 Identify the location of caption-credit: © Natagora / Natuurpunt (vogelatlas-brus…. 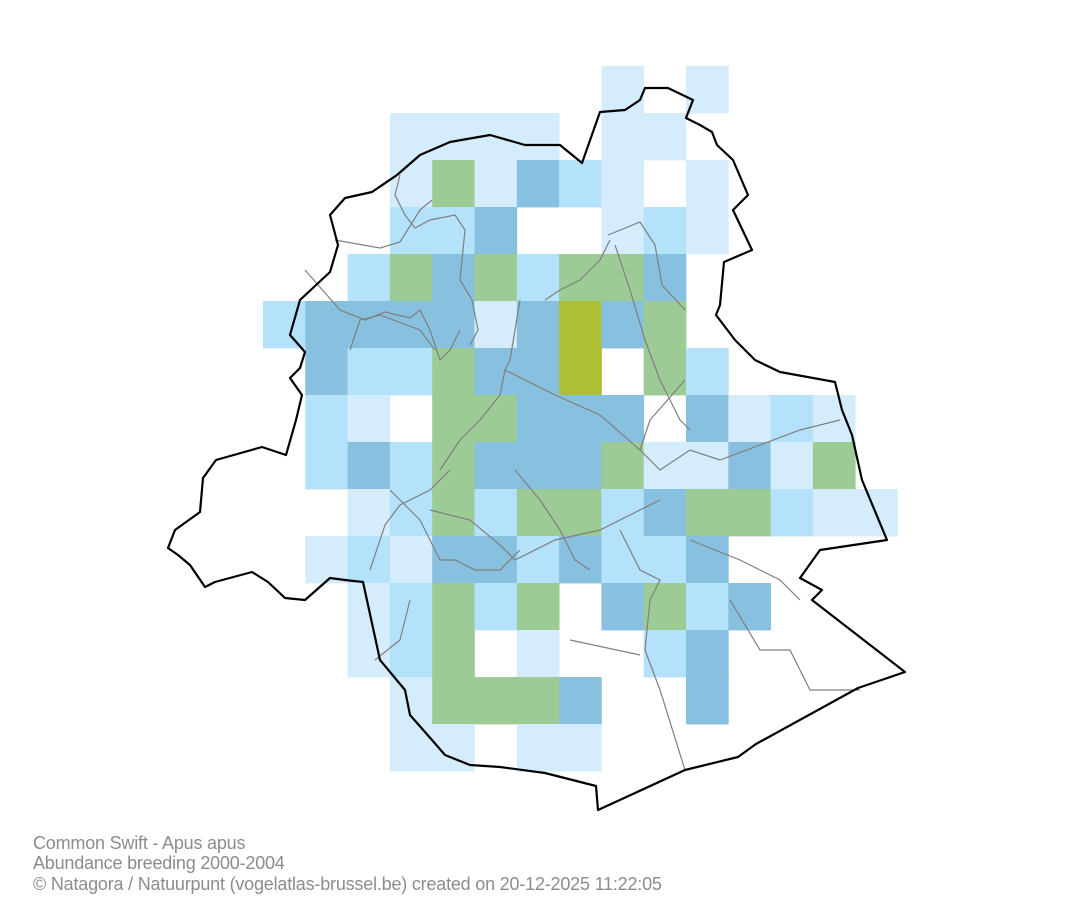
(347, 884).